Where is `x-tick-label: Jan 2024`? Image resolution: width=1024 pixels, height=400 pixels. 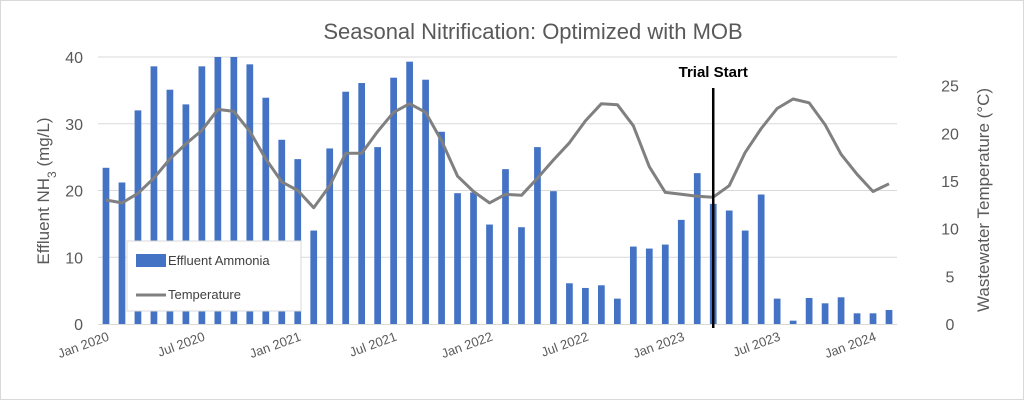
x-tick-label: Jan 2024 is located at coordinates (850, 345).